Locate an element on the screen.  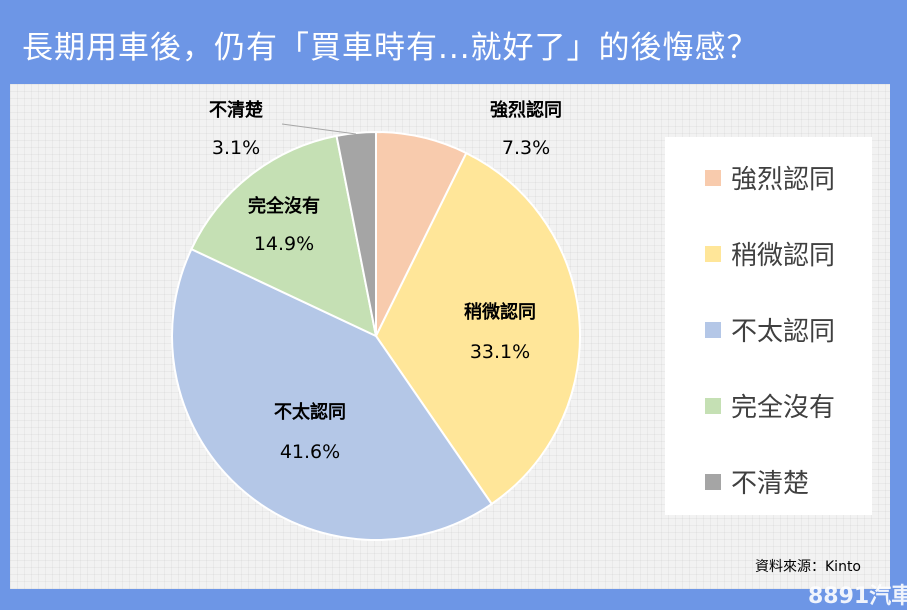
slice-value-5: 3.1% is located at coordinates (236, 148).